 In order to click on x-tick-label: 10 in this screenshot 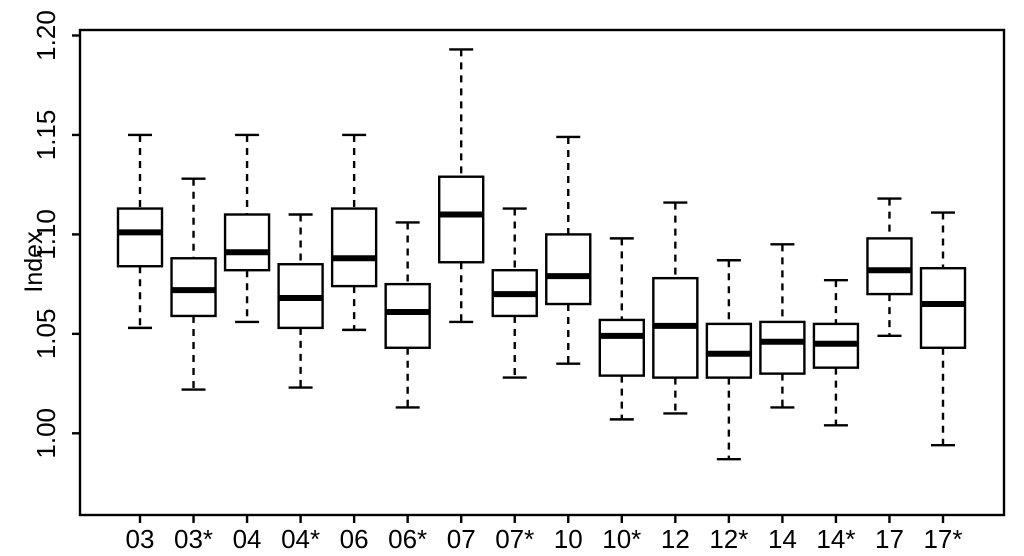, I will do `click(568, 539)`.